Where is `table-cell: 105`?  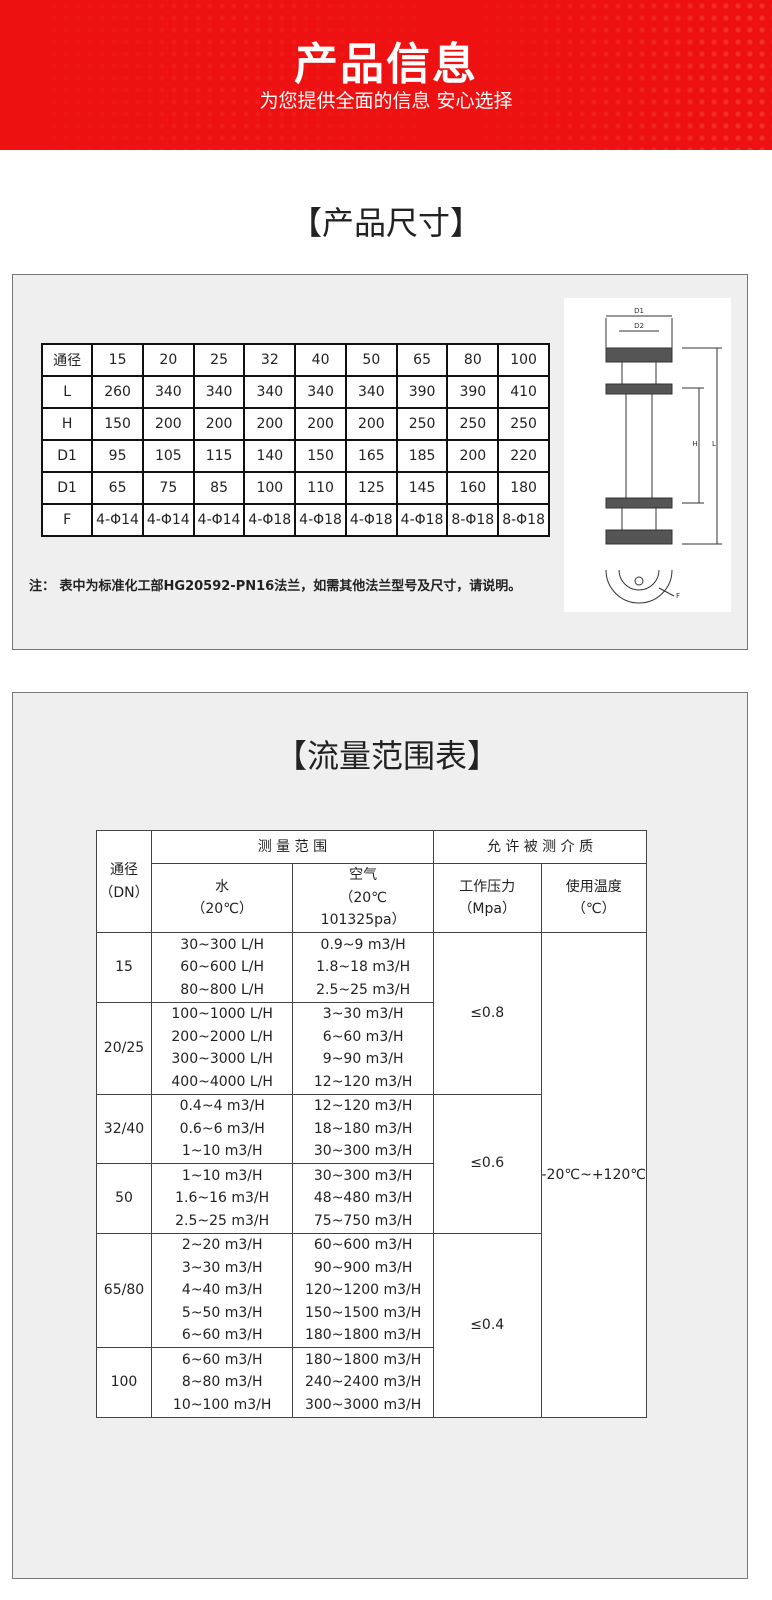 table-cell: 105 is located at coordinates (168, 456).